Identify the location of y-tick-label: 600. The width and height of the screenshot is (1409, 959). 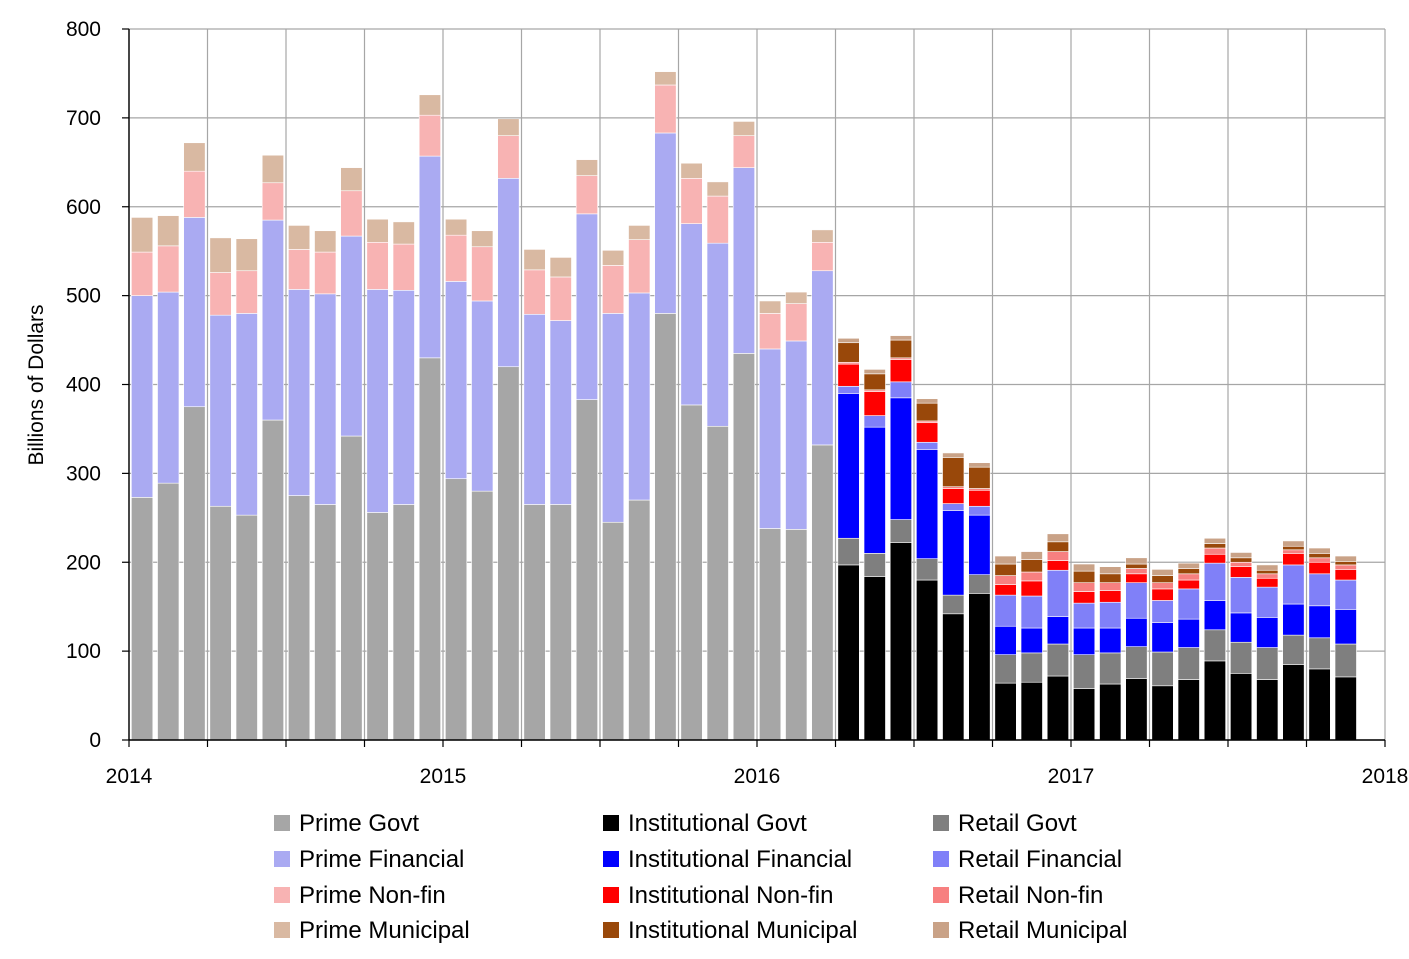
(83, 207).